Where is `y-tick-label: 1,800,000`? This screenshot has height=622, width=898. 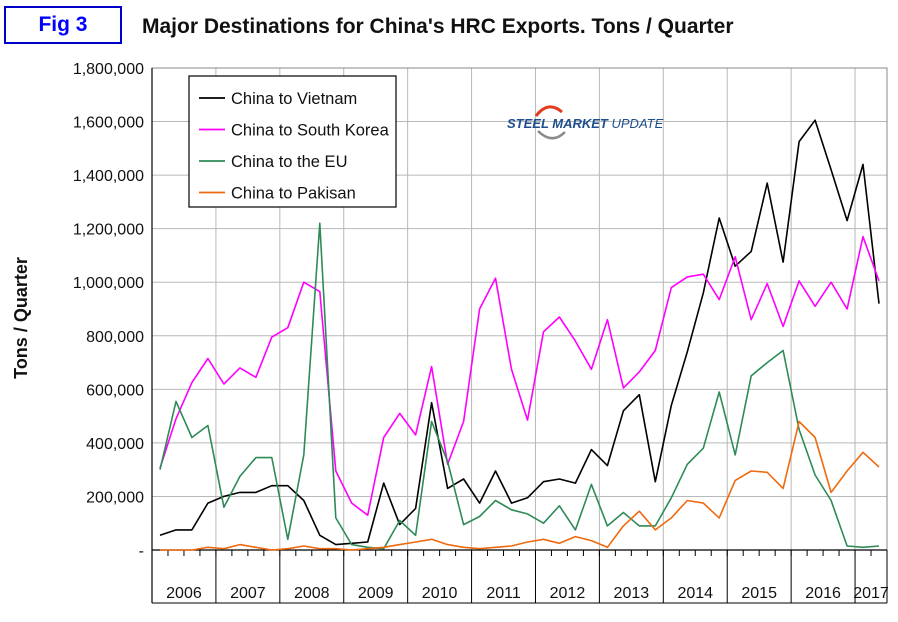 y-tick-label: 1,800,000 is located at coordinates (108, 69).